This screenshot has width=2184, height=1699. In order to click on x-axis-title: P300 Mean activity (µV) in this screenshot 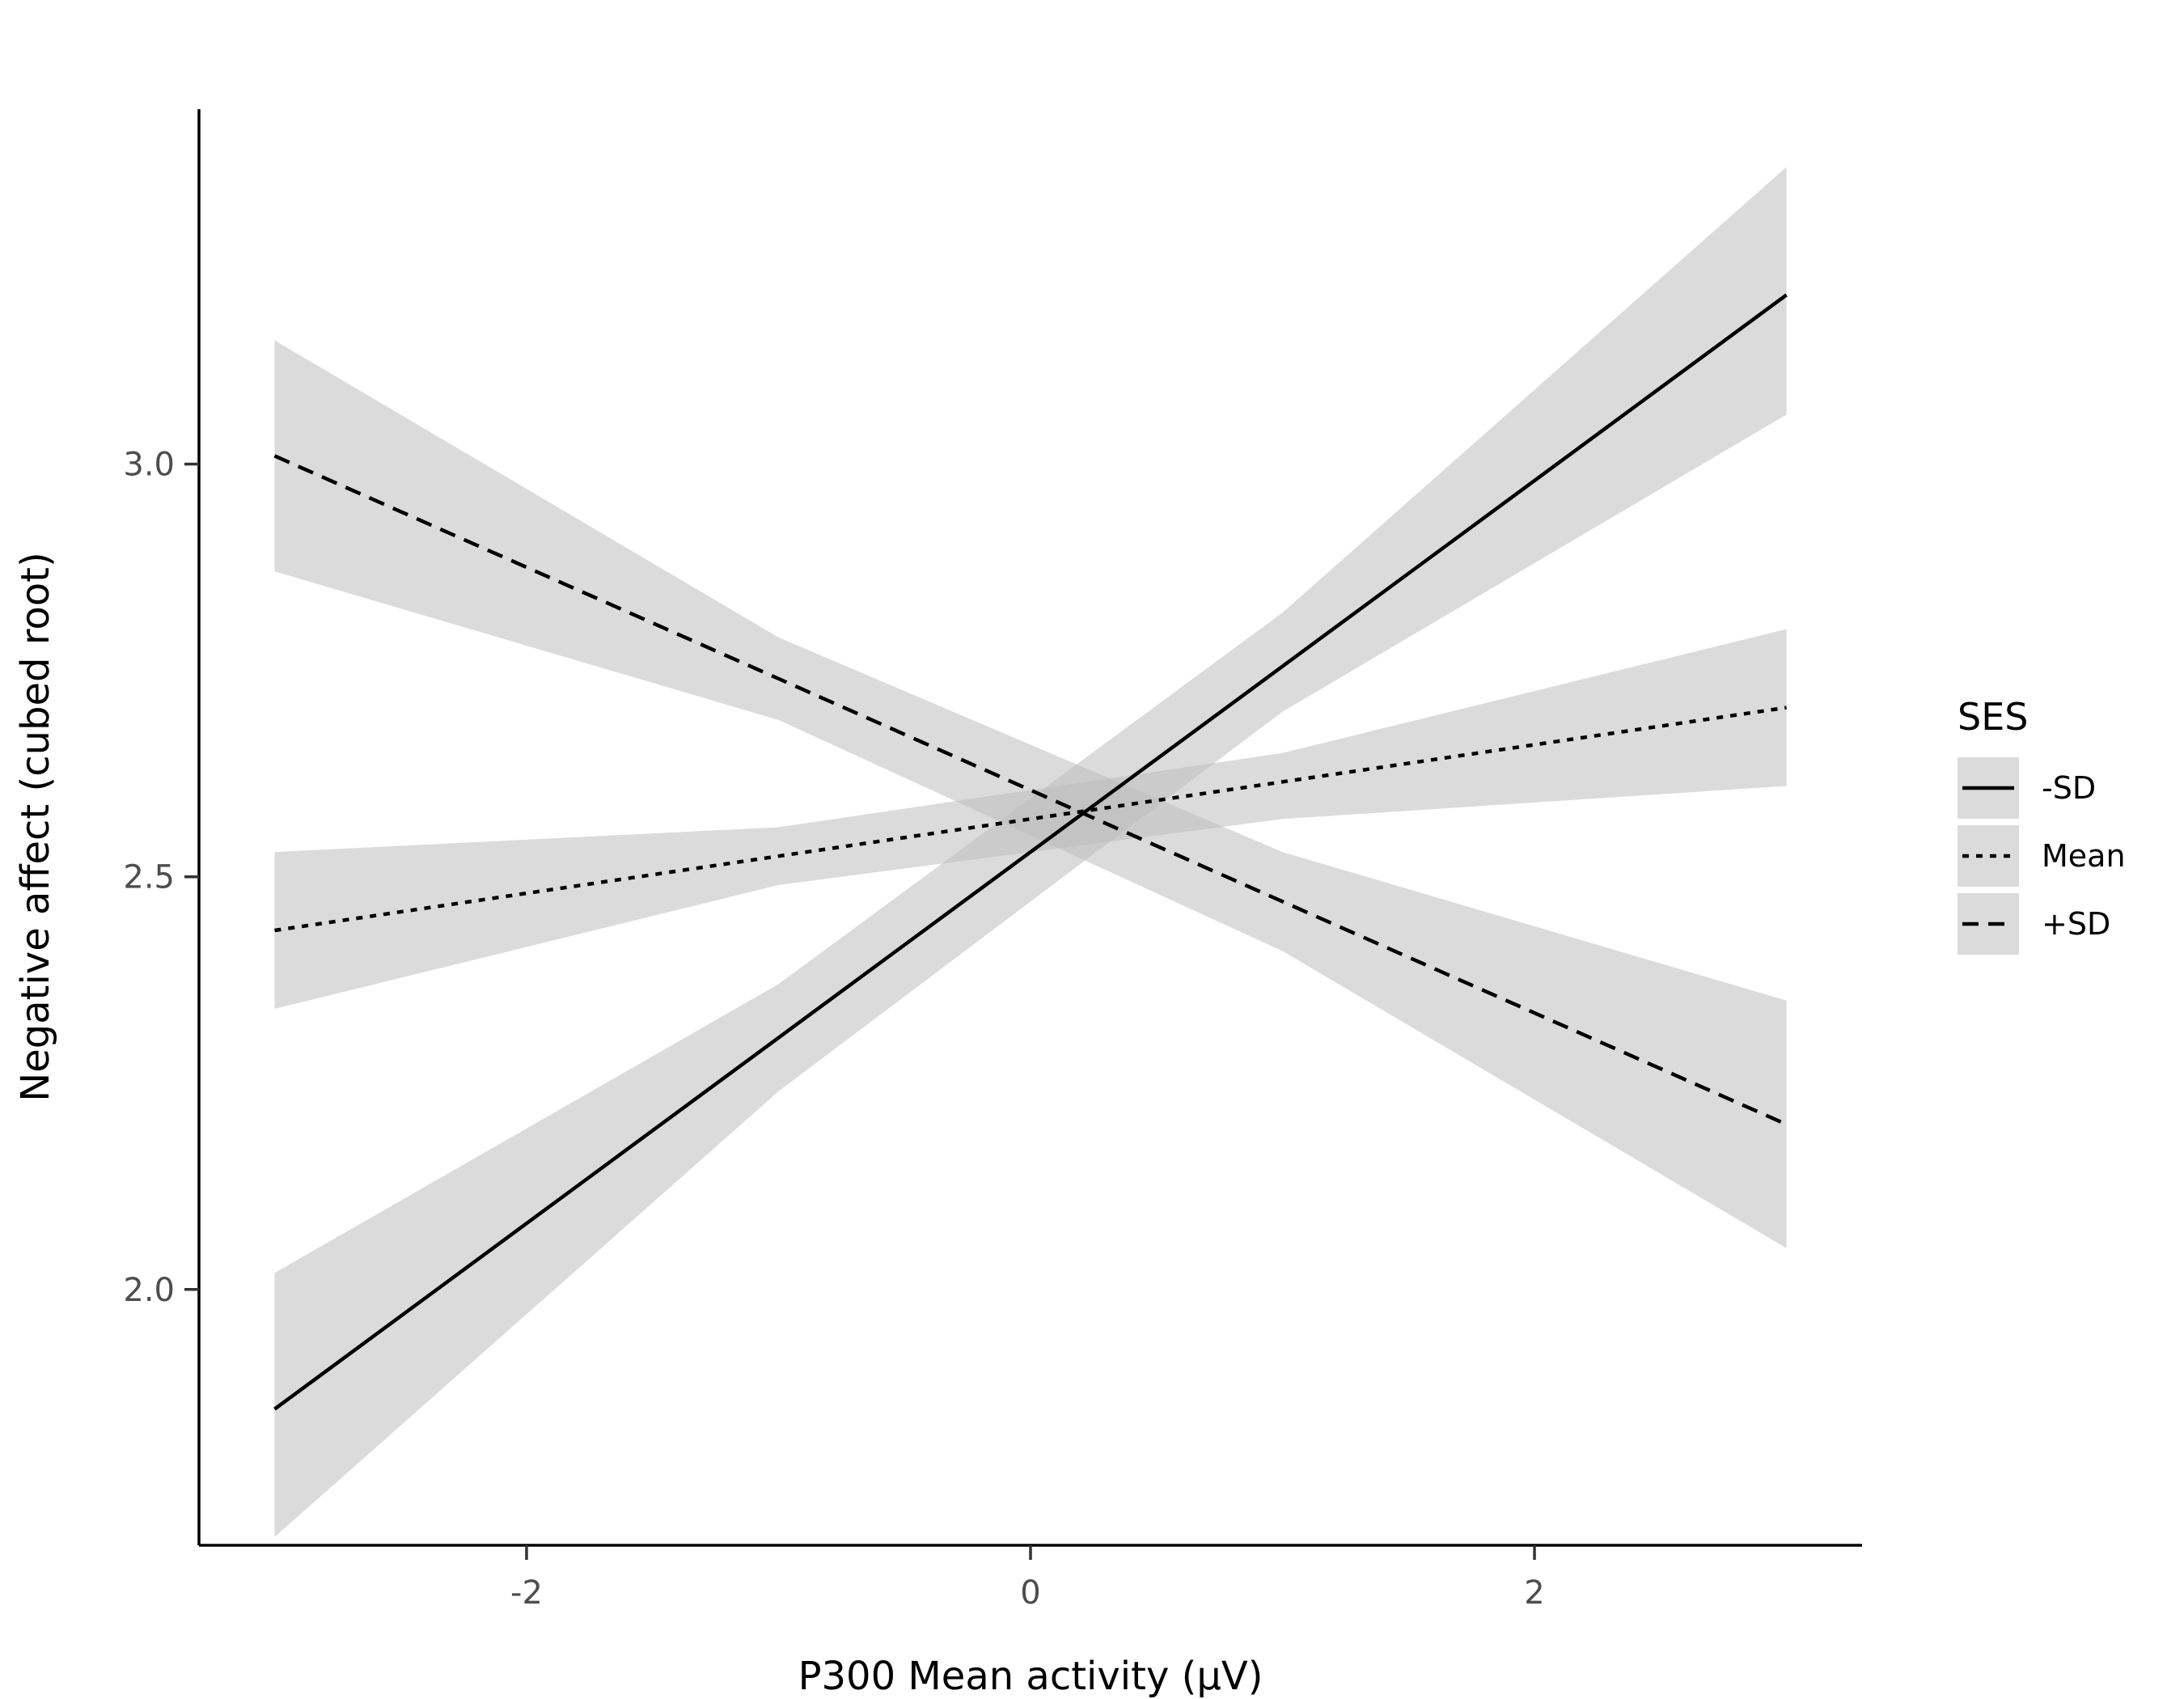, I will do `click(1030, 1676)`.